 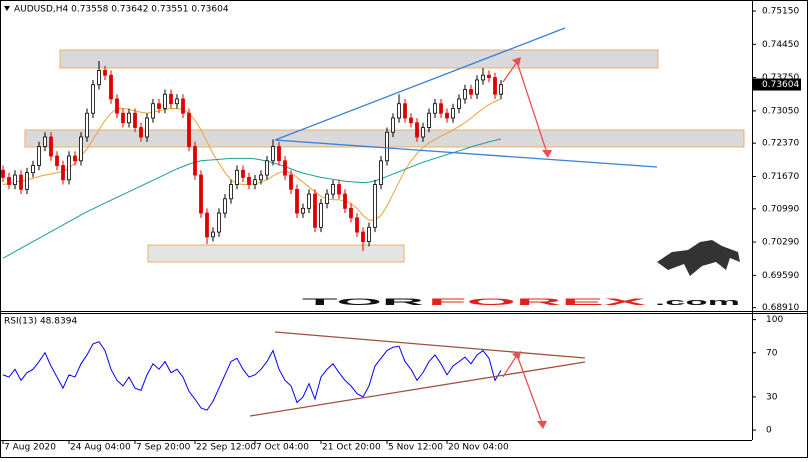 I want to click on resistance-zone, so click(x=359, y=59).